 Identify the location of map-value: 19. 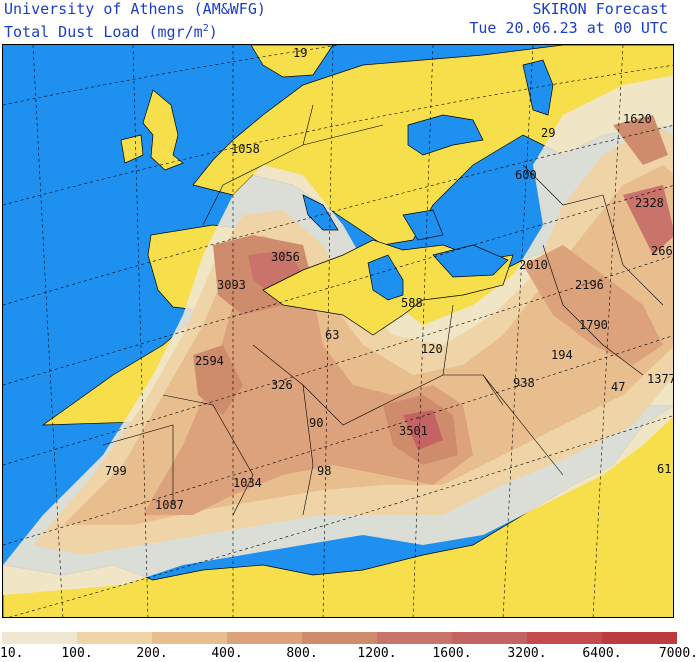
(300, 53).